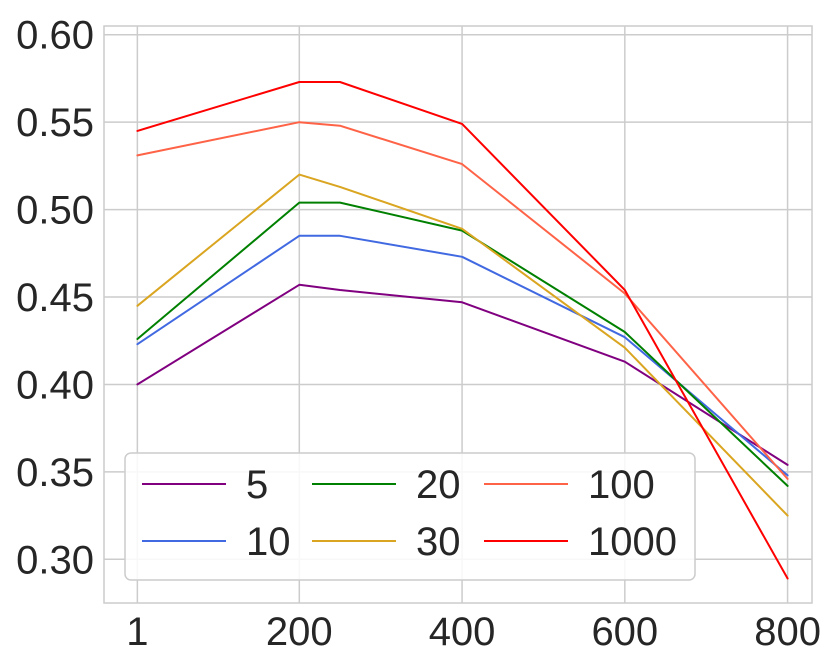 The height and width of the screenshot is (664, 830). I want to click on y-tick-label: 0.55, so click(55, 123).